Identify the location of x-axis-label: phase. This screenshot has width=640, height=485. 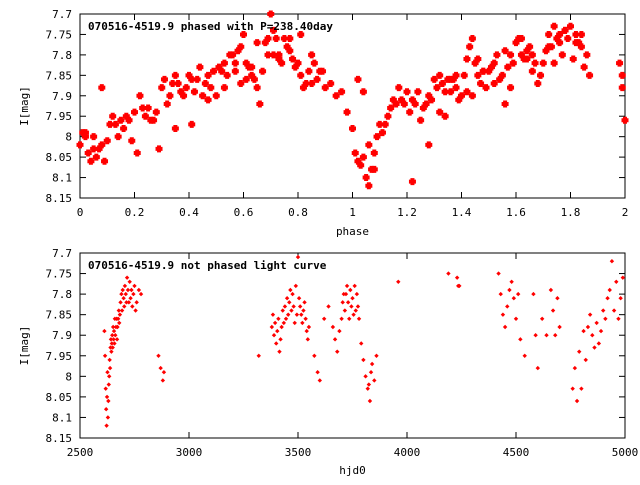
(352, 231).